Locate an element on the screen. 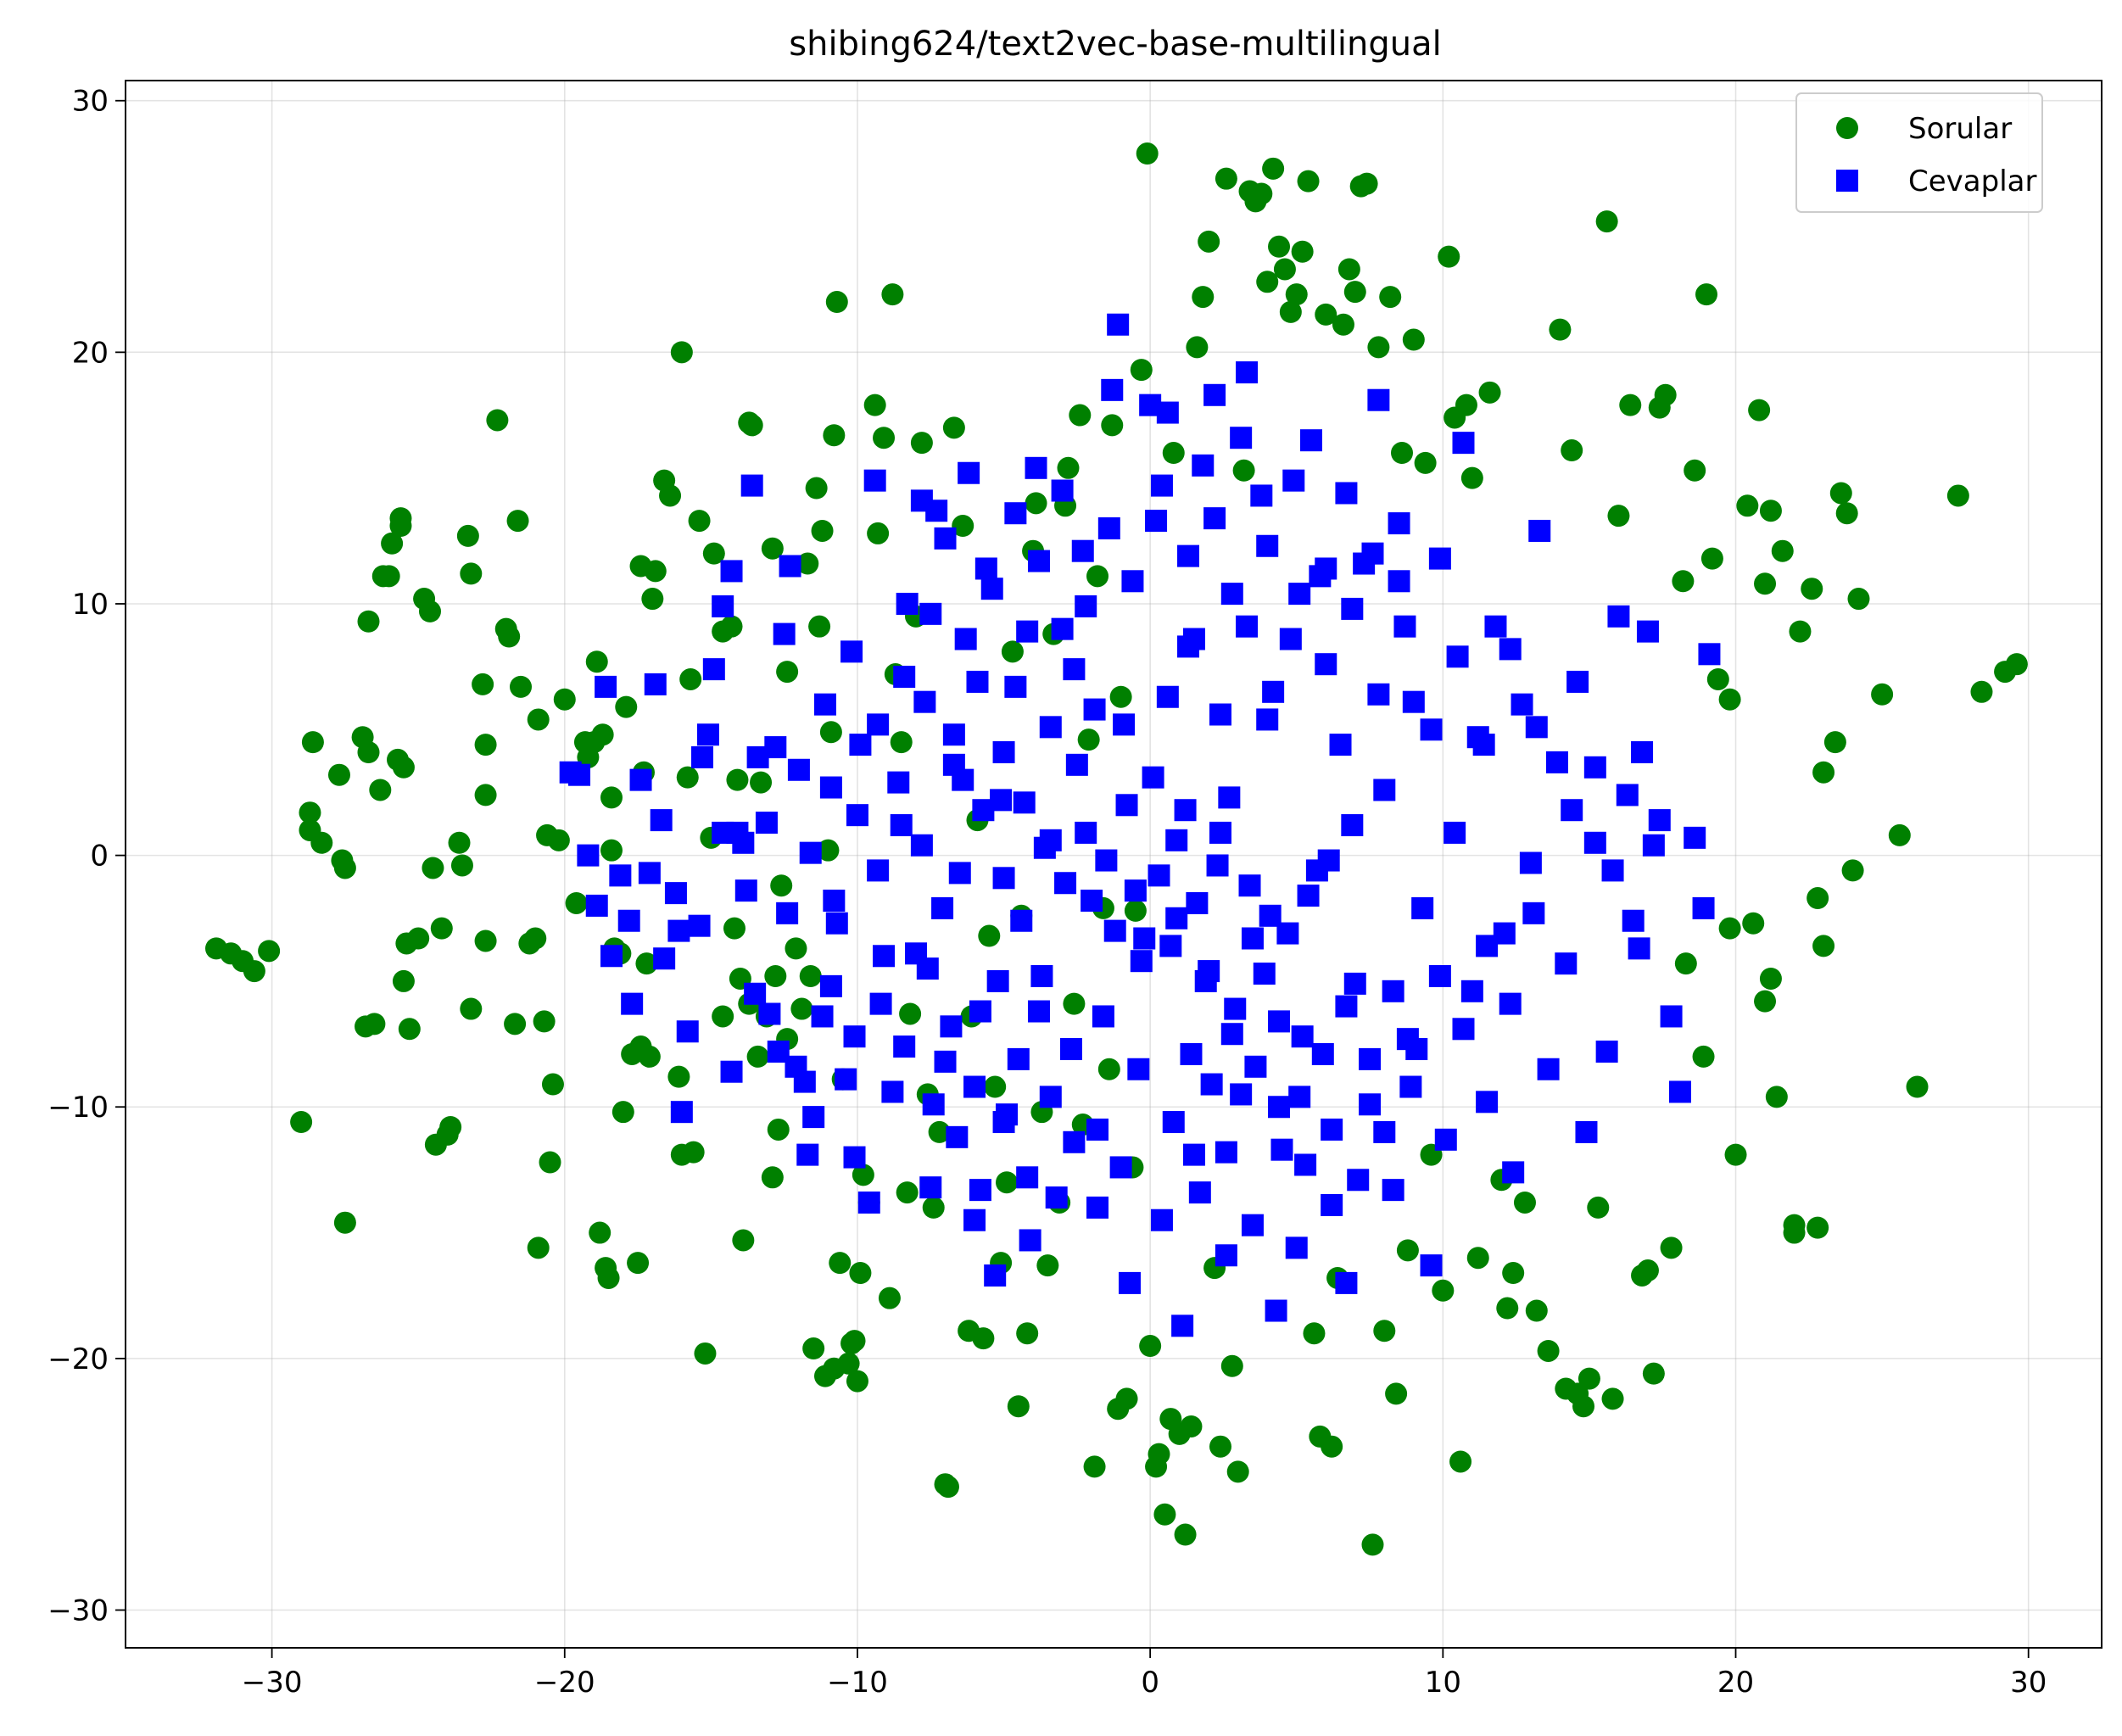 This screenshot has width=2122, height=1736. y-tick-label: −20 is located at coordinates (78, 1359).